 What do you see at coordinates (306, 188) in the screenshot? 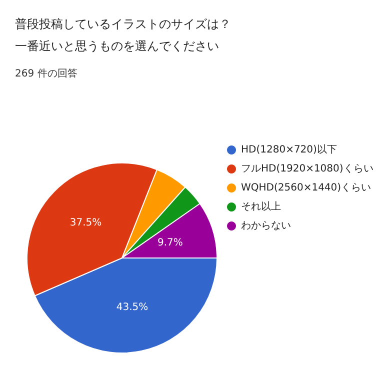
I see `legend-label: WQHD(2560×1440)くらい` at bounding box center [306, 188].